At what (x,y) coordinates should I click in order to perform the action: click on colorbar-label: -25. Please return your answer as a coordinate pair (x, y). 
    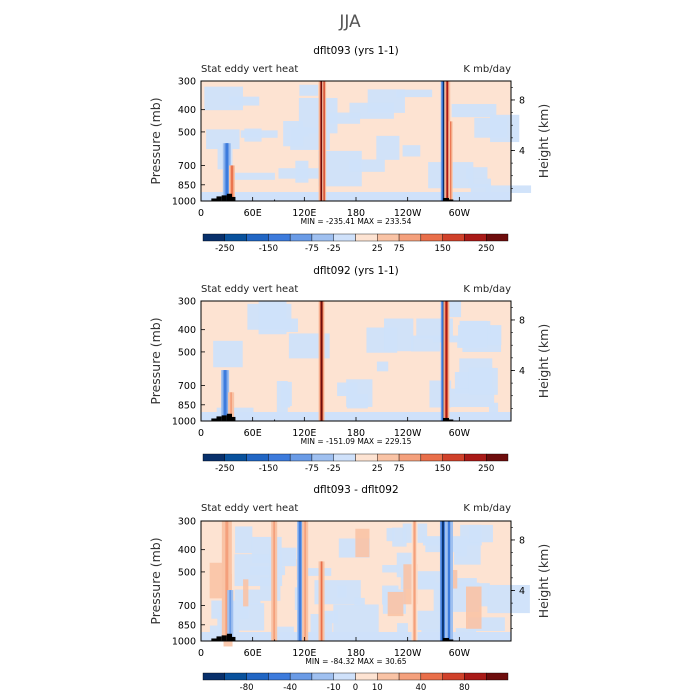
    Looking at the image, I should click on (334, 249).